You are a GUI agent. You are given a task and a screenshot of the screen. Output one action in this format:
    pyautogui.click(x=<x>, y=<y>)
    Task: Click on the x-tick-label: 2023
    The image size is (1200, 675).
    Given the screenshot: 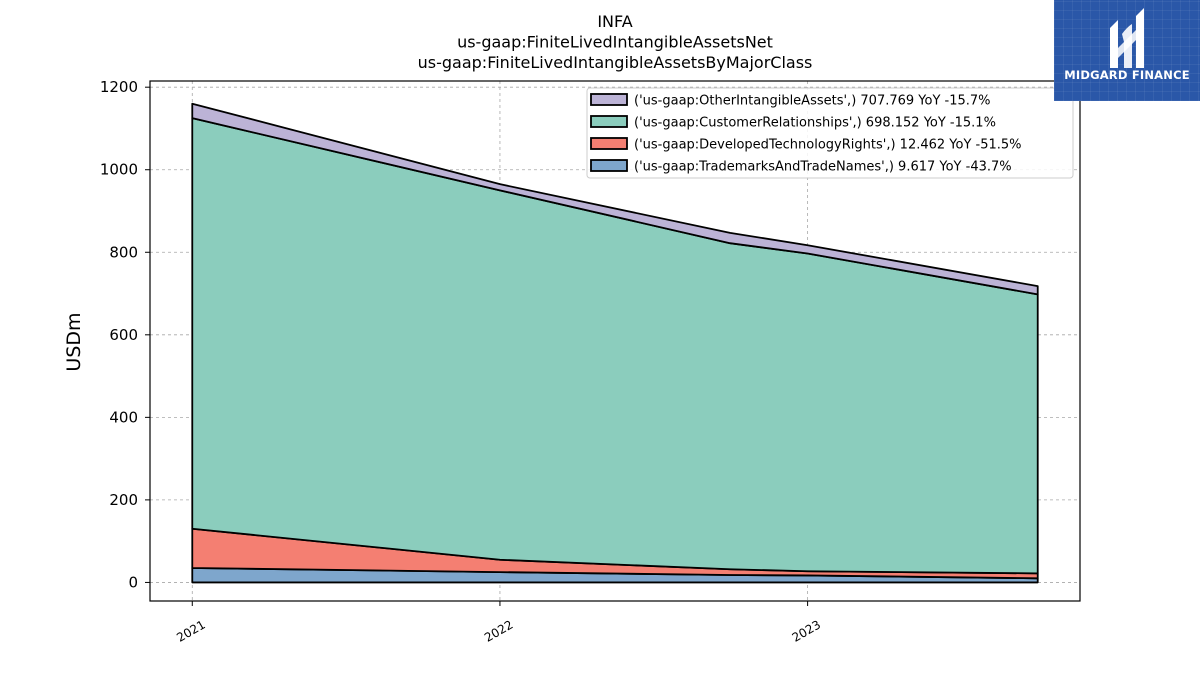 What is the action you would take?
    pyautogui.click(x=806, y=630)
    